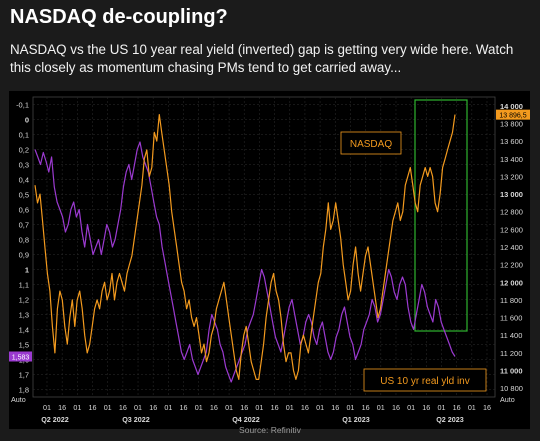 The width and height of the screenshot is (540, 441). I want to click on x-axis-period-label: Q4 2022, so click(246, 419).